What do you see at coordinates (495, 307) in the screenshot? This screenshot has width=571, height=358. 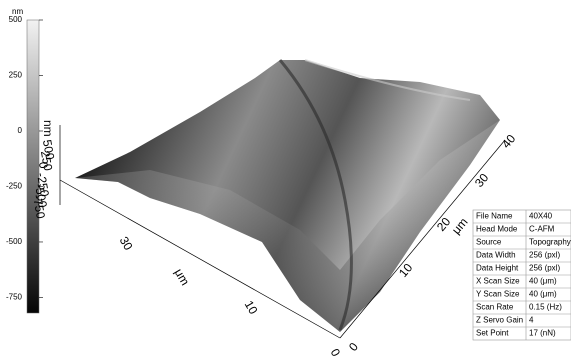 I see `table-key: Scan Rate` at bounding box center [495, 307].